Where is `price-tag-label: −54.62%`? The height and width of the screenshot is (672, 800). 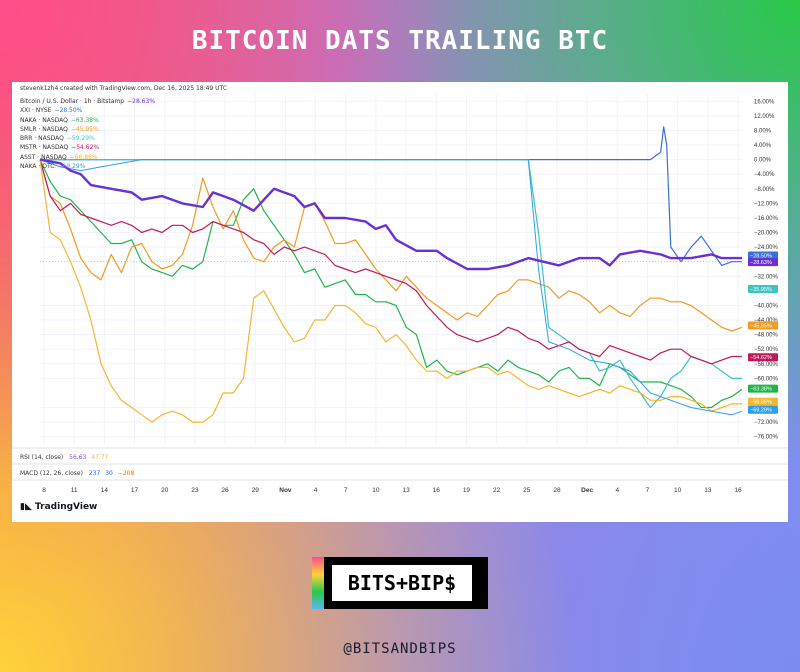
price-tag-label: −54.62% is located at coordinates (761, 358).